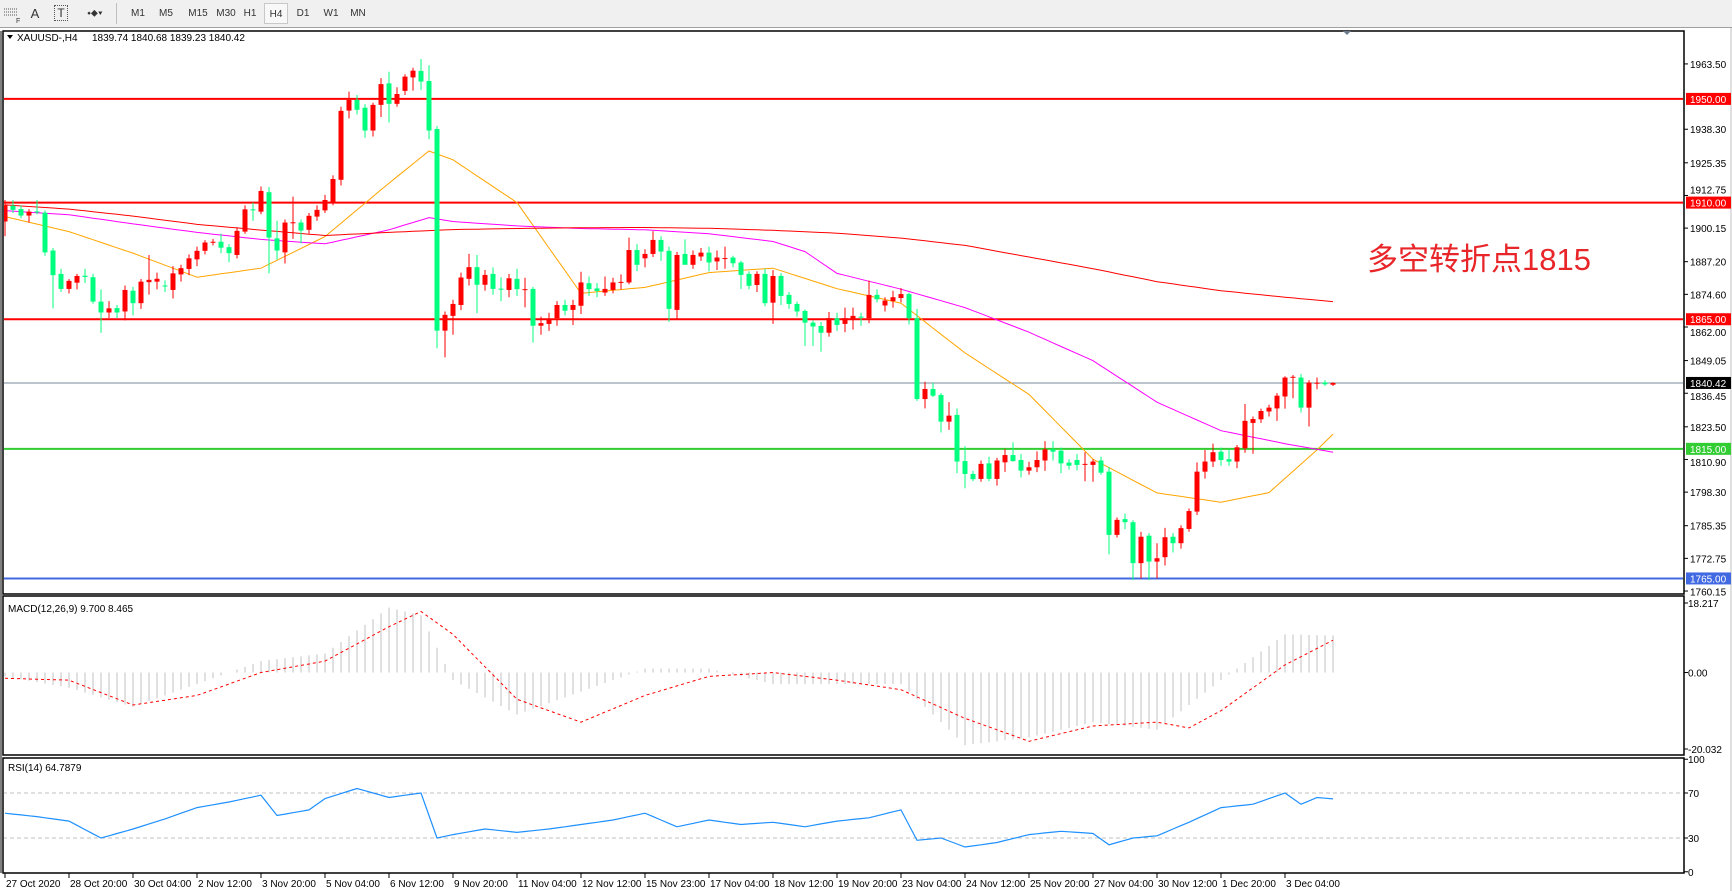  Describe the element at coordinates (95, 13) in the screenshot. I see `shapes-dropdown-icon: ⬩⬥▾` at that location.